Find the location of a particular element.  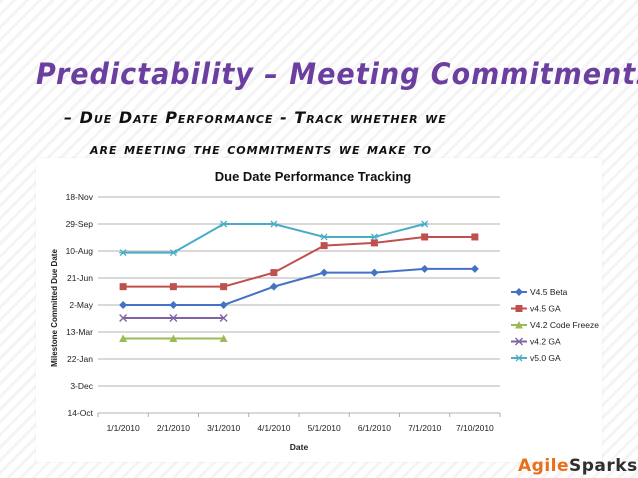

legend-label-5: v5.0 GA is located at coordinates (545, 358).